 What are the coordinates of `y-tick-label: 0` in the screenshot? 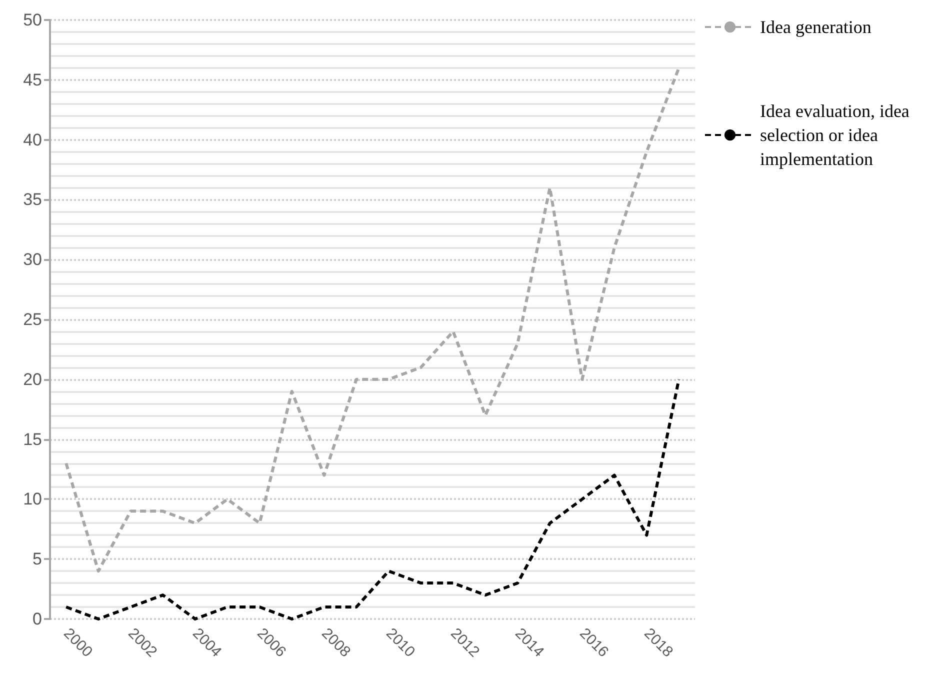 It's located at (37, 619).